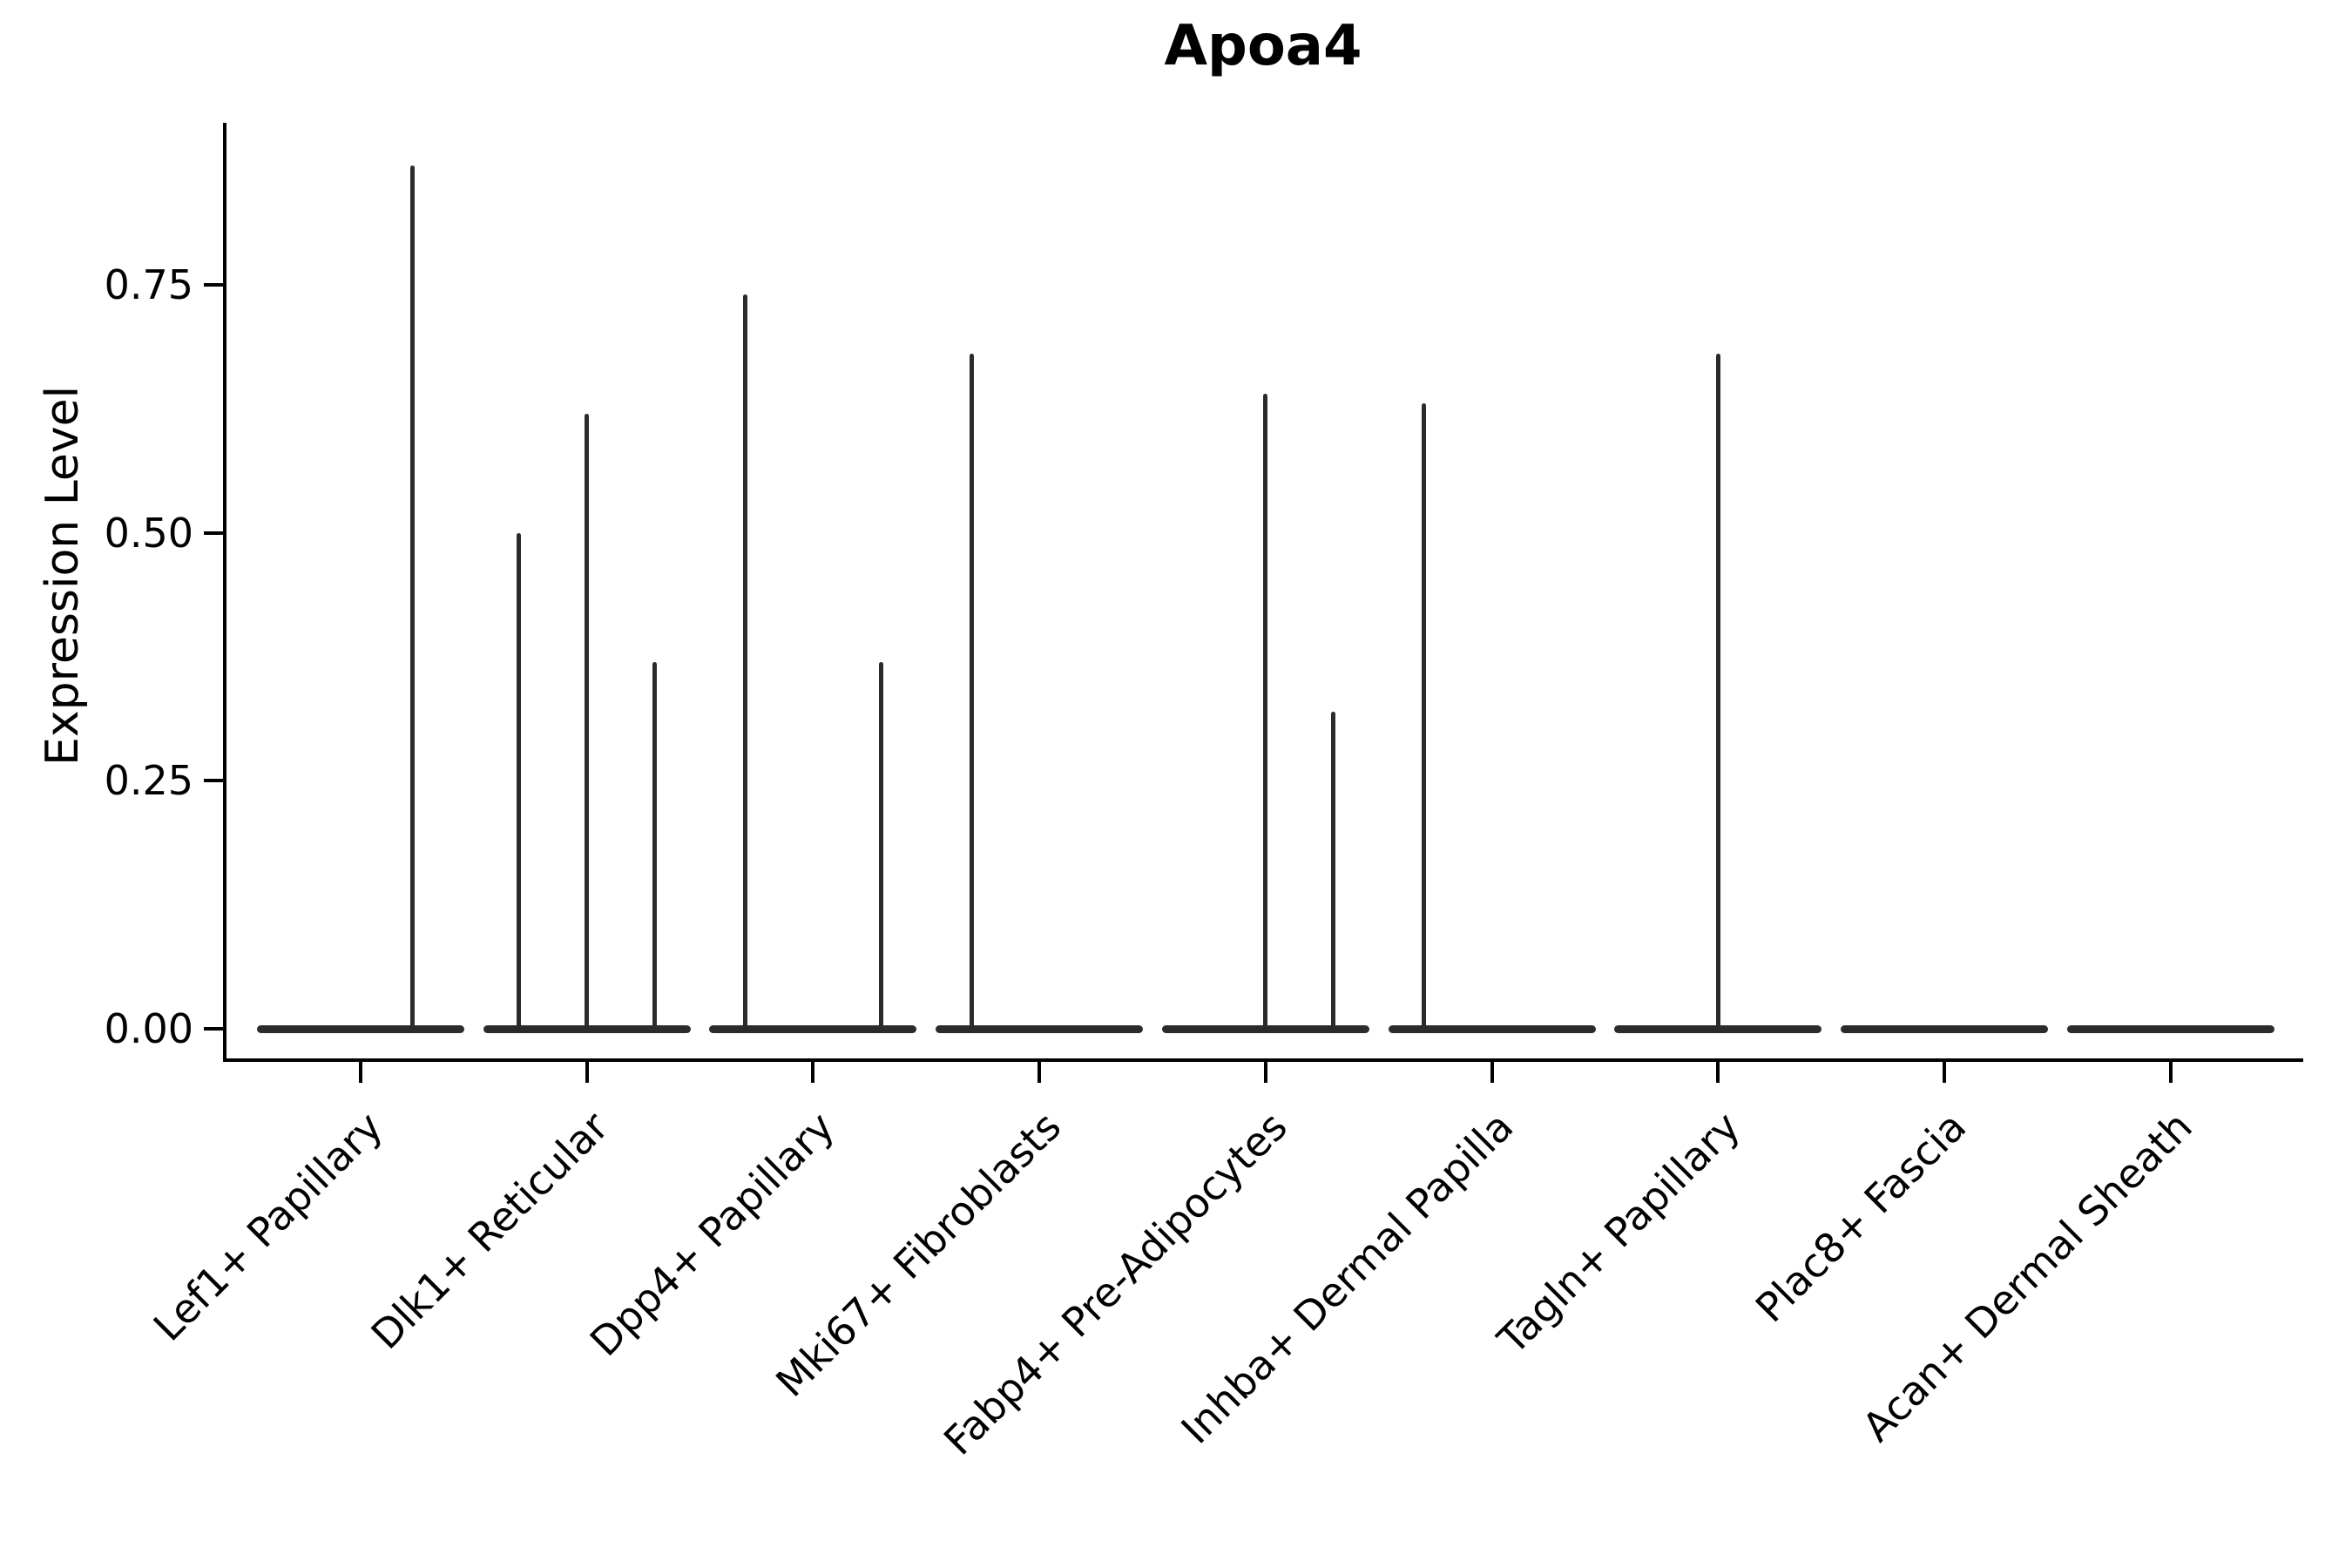 The image size is (2352, 1568). I want to click on y-axis-line, so click(225, 592).